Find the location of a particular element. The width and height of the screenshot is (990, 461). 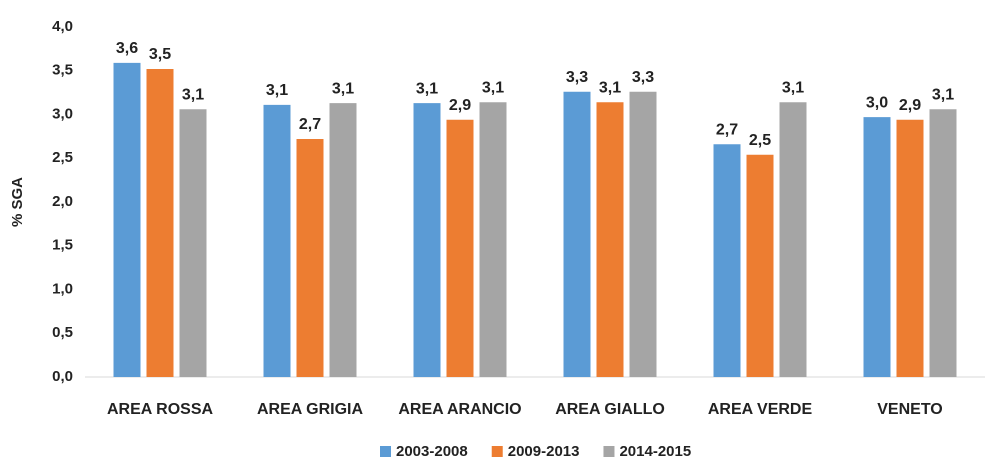

legend-label: 2009-2013 is located at coordinates (544, 451).